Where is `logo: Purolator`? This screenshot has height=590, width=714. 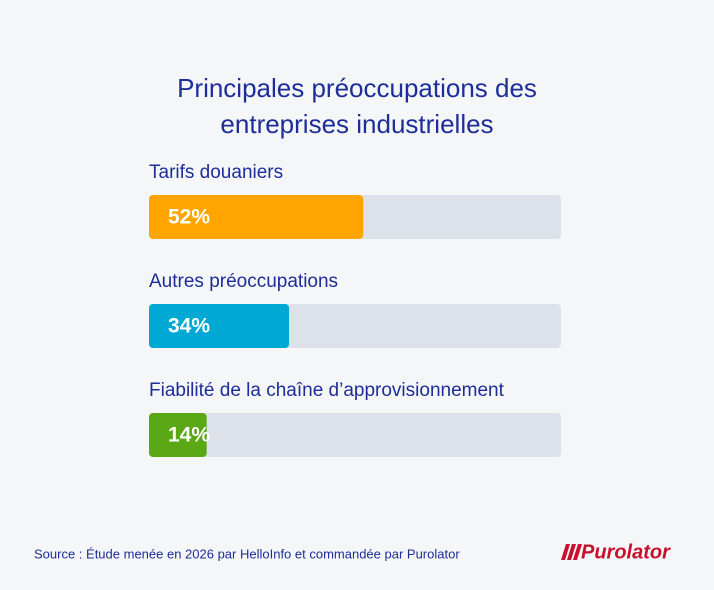 logo: Purolator is located at coordinates (626, 552).